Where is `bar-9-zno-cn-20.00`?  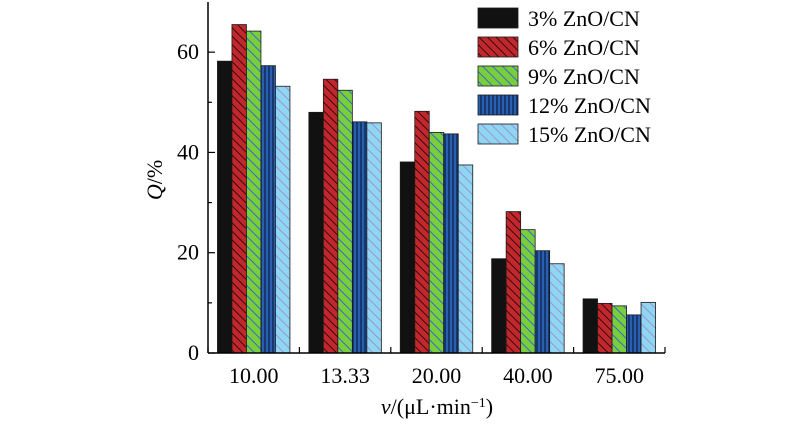 bar-9-zno-cn-20.00 is located at coordinates (436, 242).